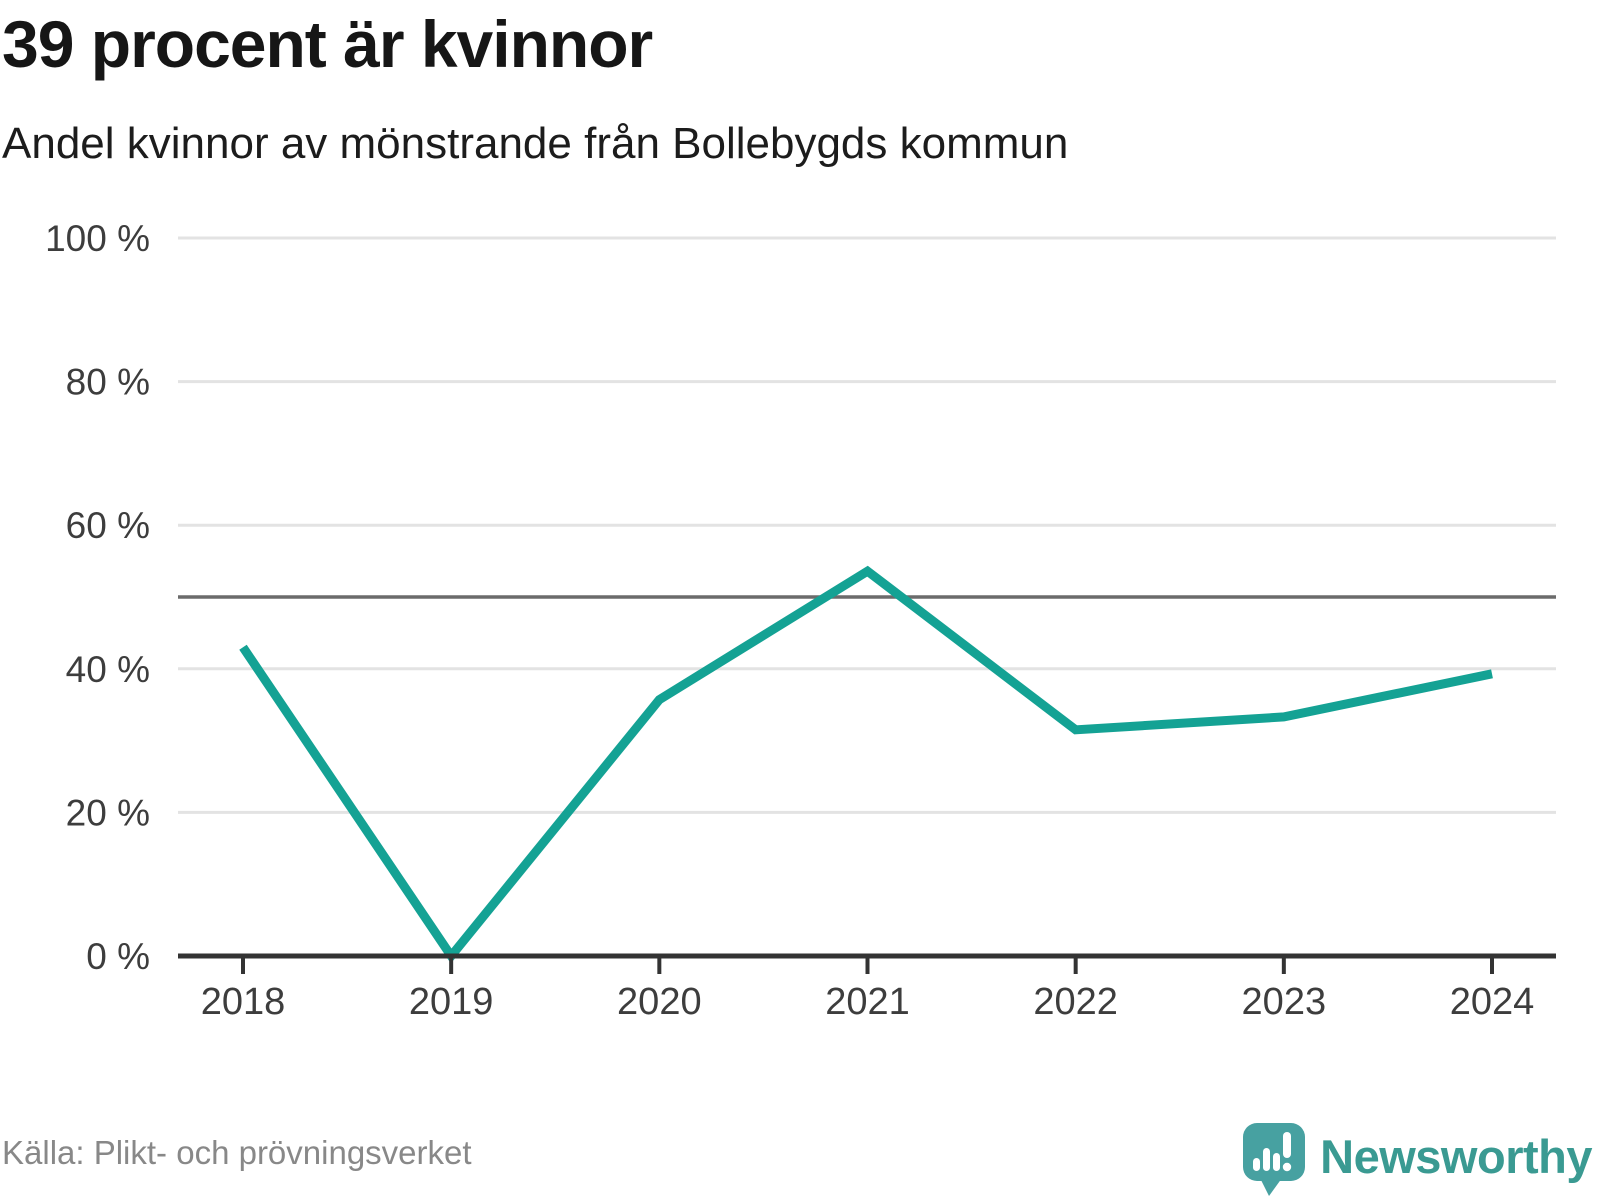  What do you see at coordinates (327, 44) in the screenshot?
I see `chart-title: 39 procent är kvinnor` at bounding box center [327, 44].